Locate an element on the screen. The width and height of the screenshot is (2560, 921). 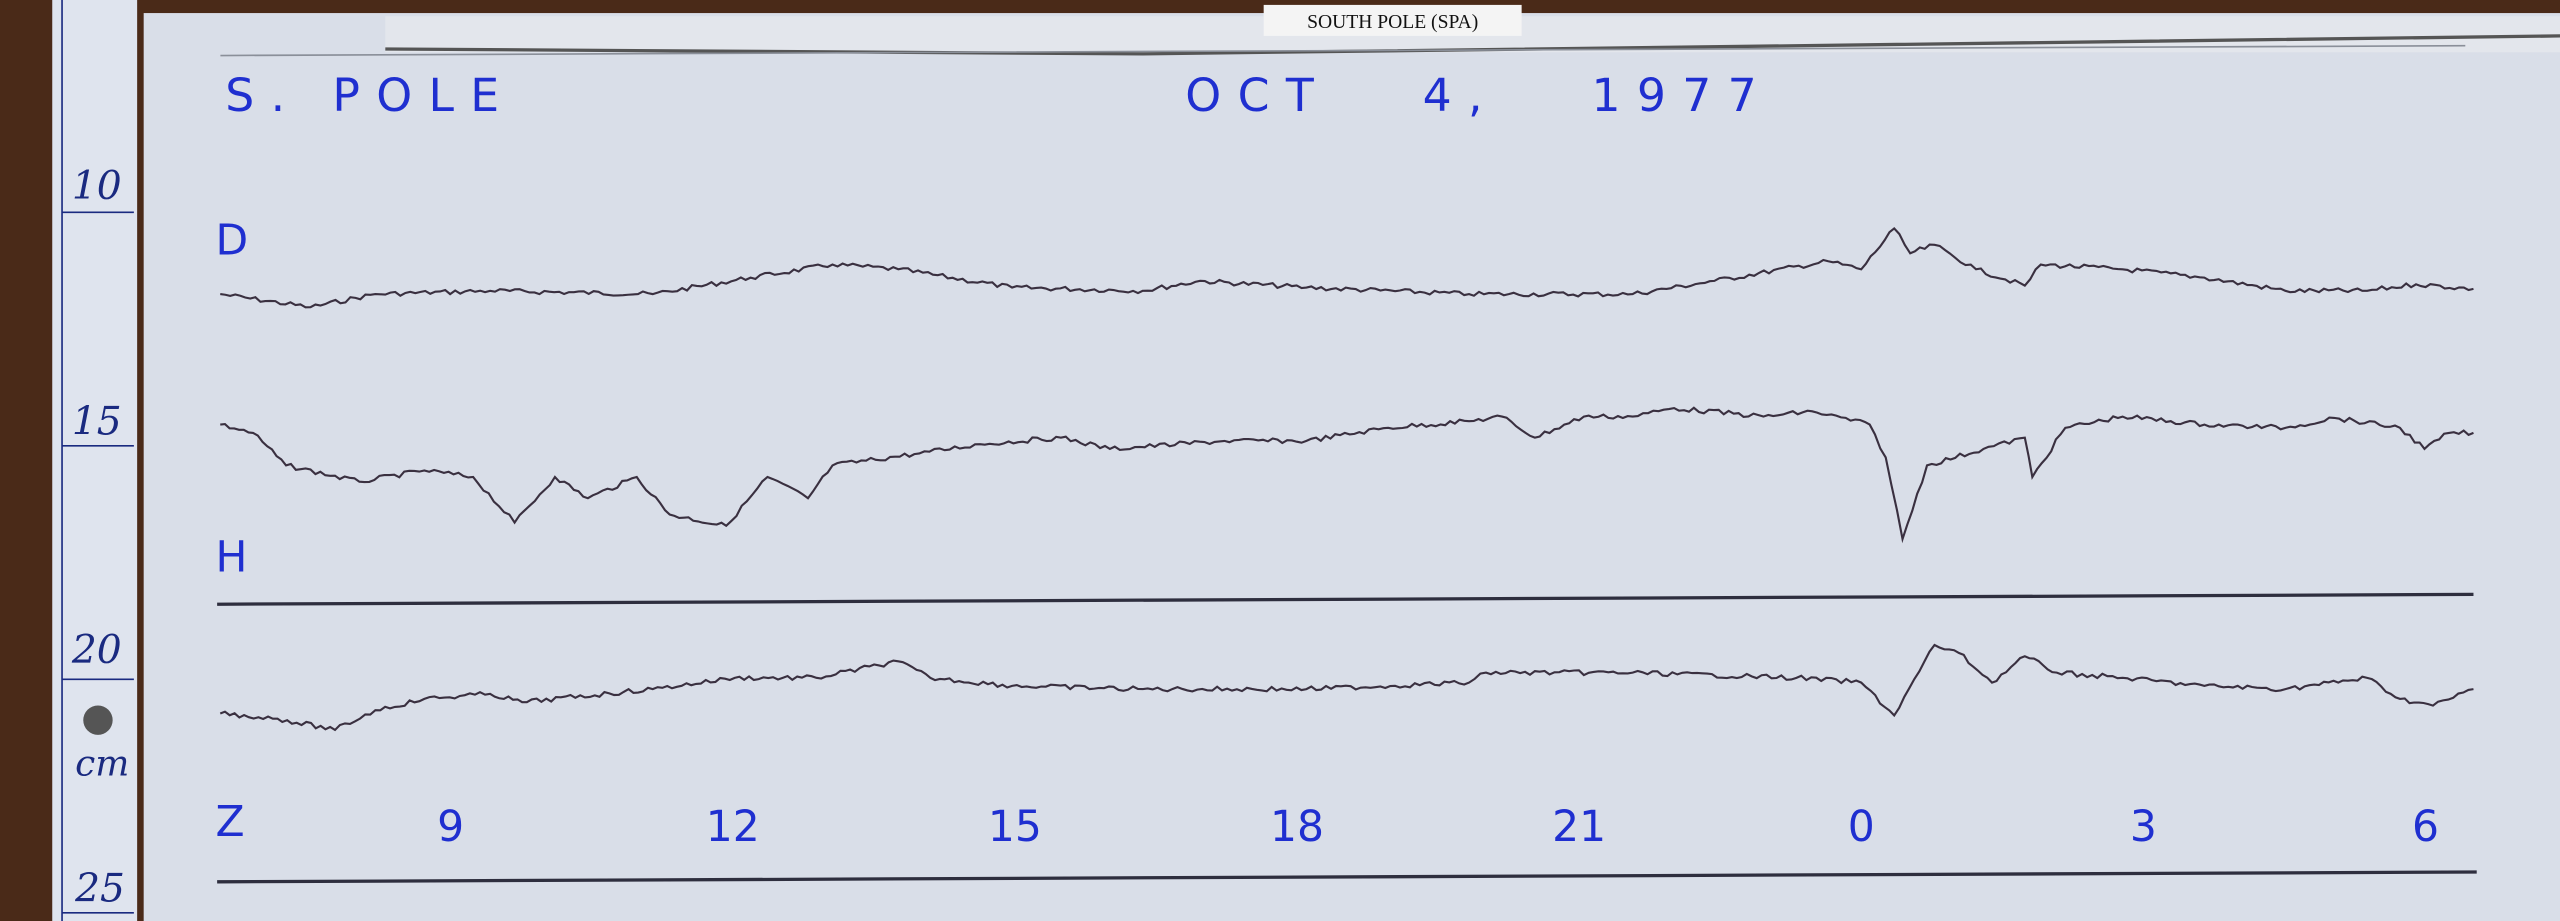
trace-d is located at coordinates (1347, 268).